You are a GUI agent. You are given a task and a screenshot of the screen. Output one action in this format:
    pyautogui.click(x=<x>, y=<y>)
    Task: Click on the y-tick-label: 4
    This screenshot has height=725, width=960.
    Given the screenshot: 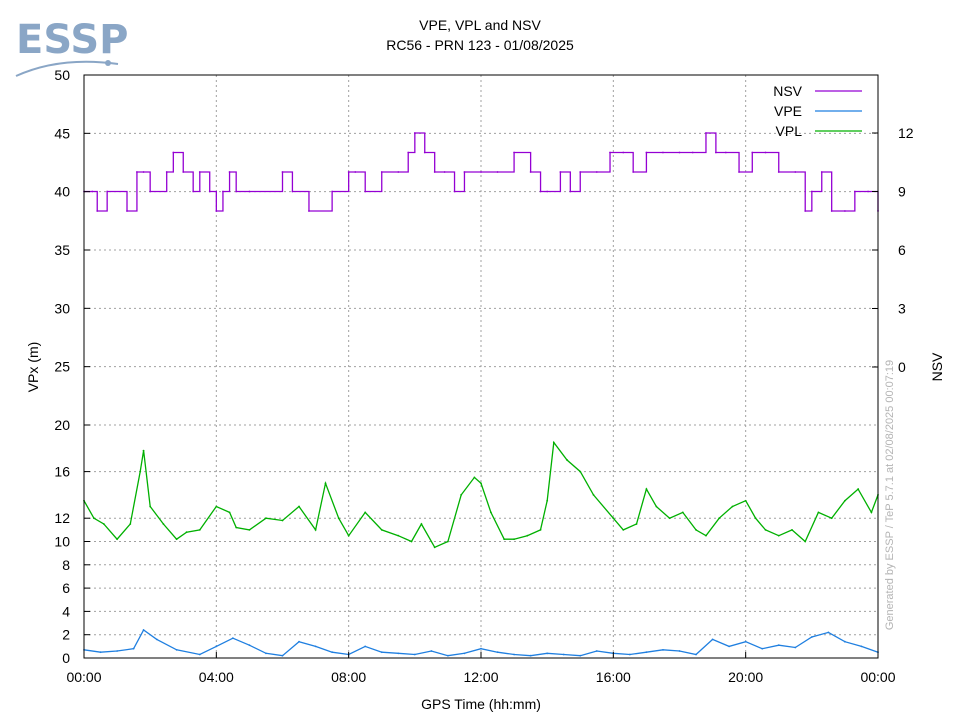 What is the action you would take?
    pyautogui.click(x=66, y=611)
    